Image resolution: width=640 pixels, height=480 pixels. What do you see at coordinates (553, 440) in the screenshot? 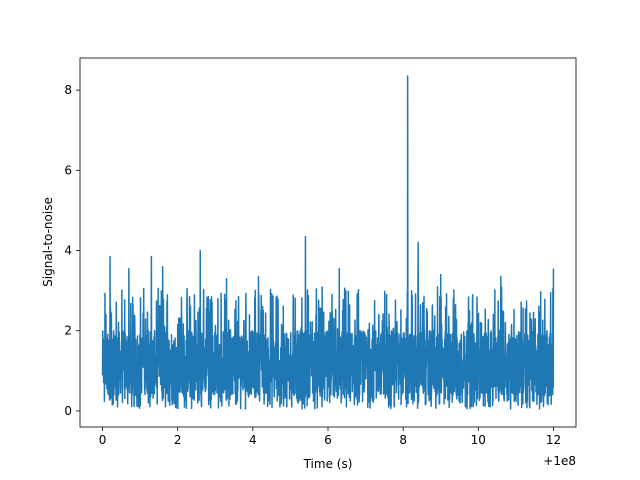
I see `x-tick-label: 12` at bounding box center [553, 440].